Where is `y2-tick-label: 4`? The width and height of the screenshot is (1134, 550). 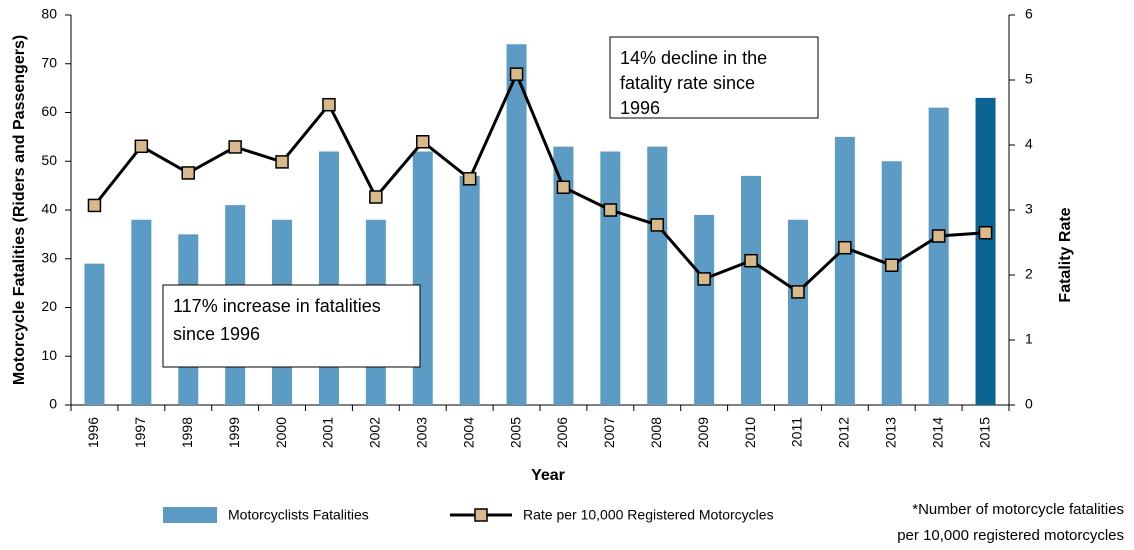
y2-tick-label: 4 is located at coordinates (1029, 144).